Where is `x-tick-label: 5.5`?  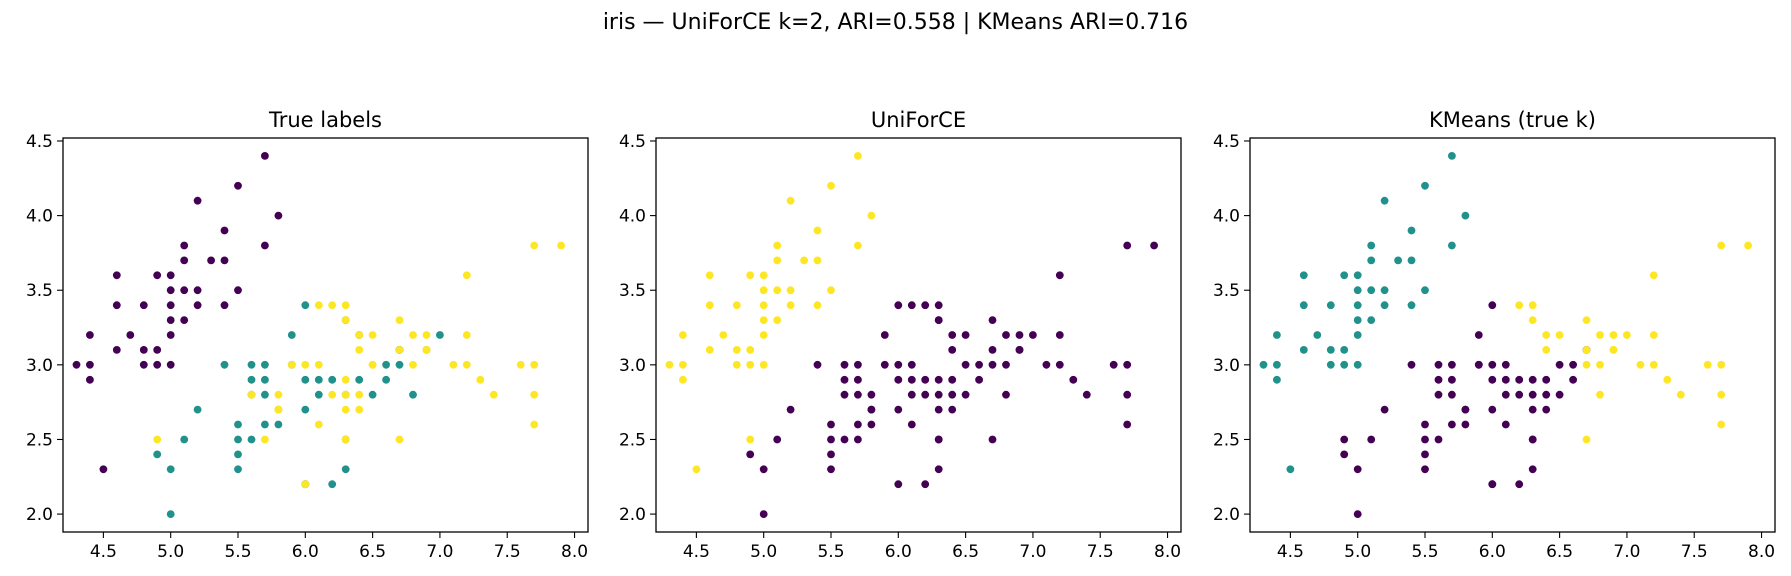 x-tick-label: 5.5 is located at coordinates (1424, 552).